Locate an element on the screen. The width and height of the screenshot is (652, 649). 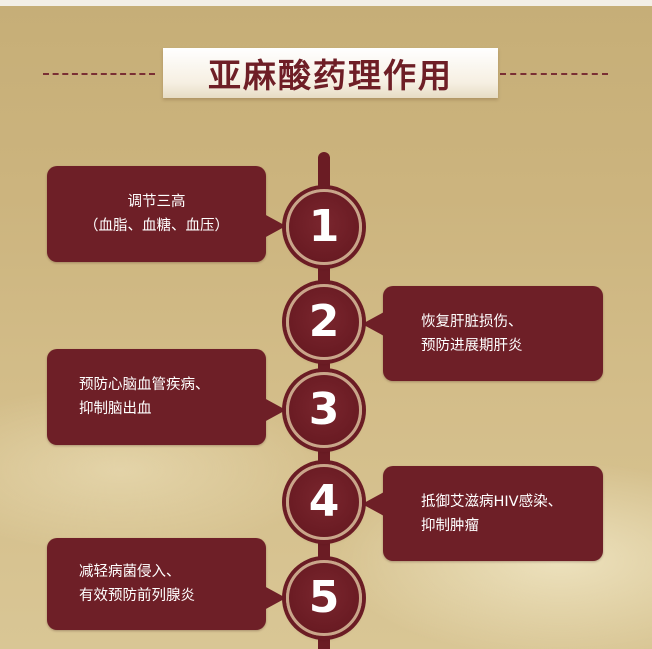
step-number-2: 2 is located at coordinates (324, 321).